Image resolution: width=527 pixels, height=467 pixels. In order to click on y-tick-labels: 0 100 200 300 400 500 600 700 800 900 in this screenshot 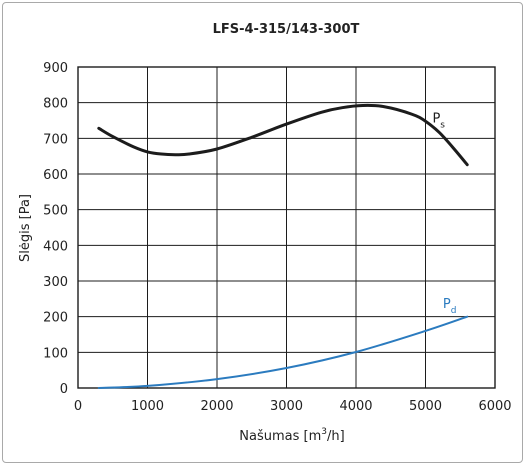, I will do `click(55, 229)`.